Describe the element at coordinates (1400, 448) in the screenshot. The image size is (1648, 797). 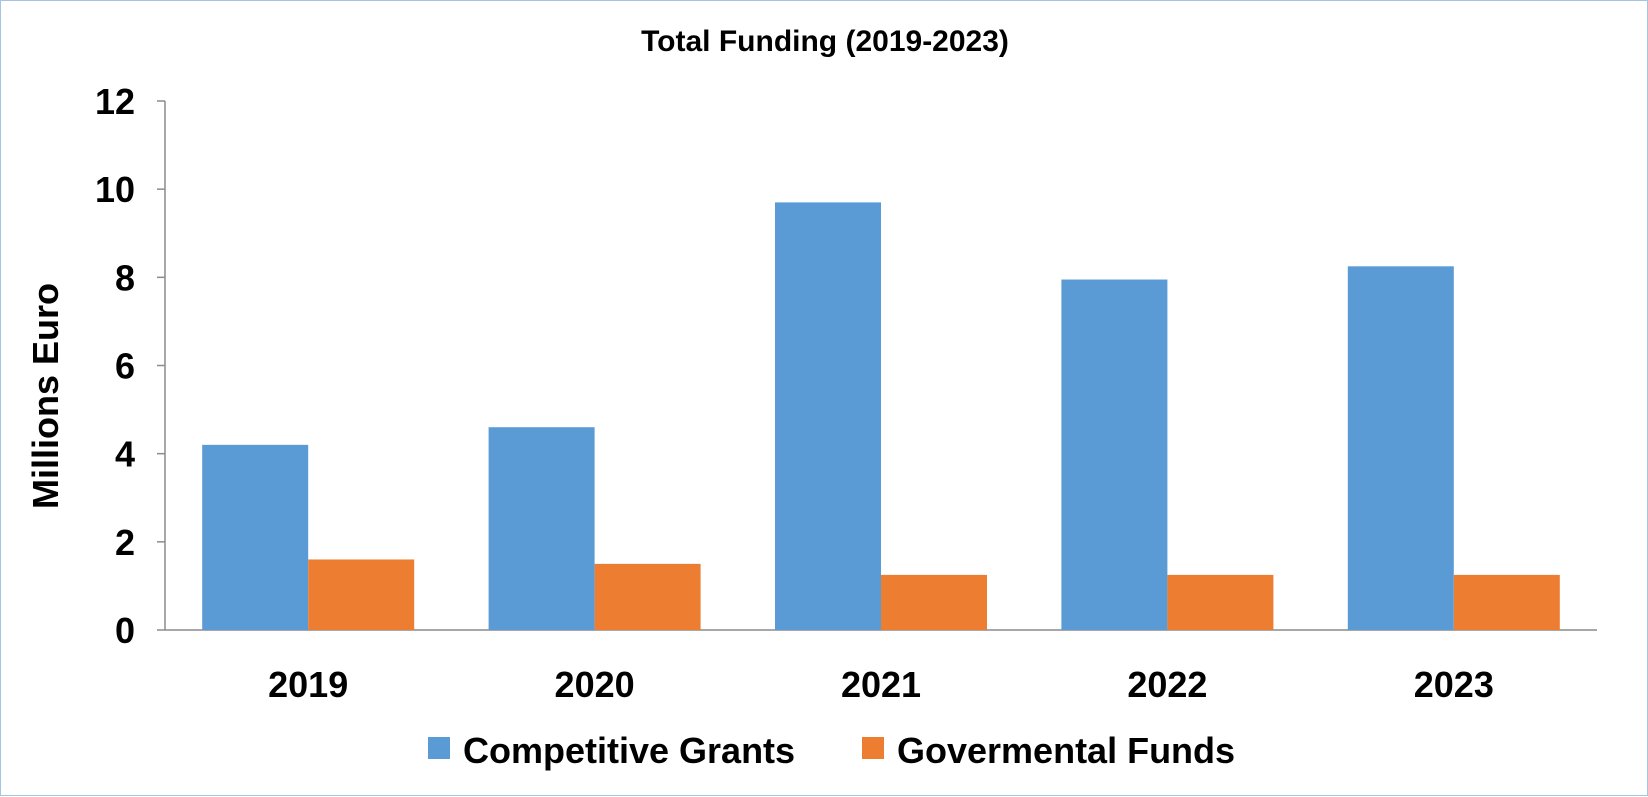
I see `bar-competitive-grants-2023` at that location.